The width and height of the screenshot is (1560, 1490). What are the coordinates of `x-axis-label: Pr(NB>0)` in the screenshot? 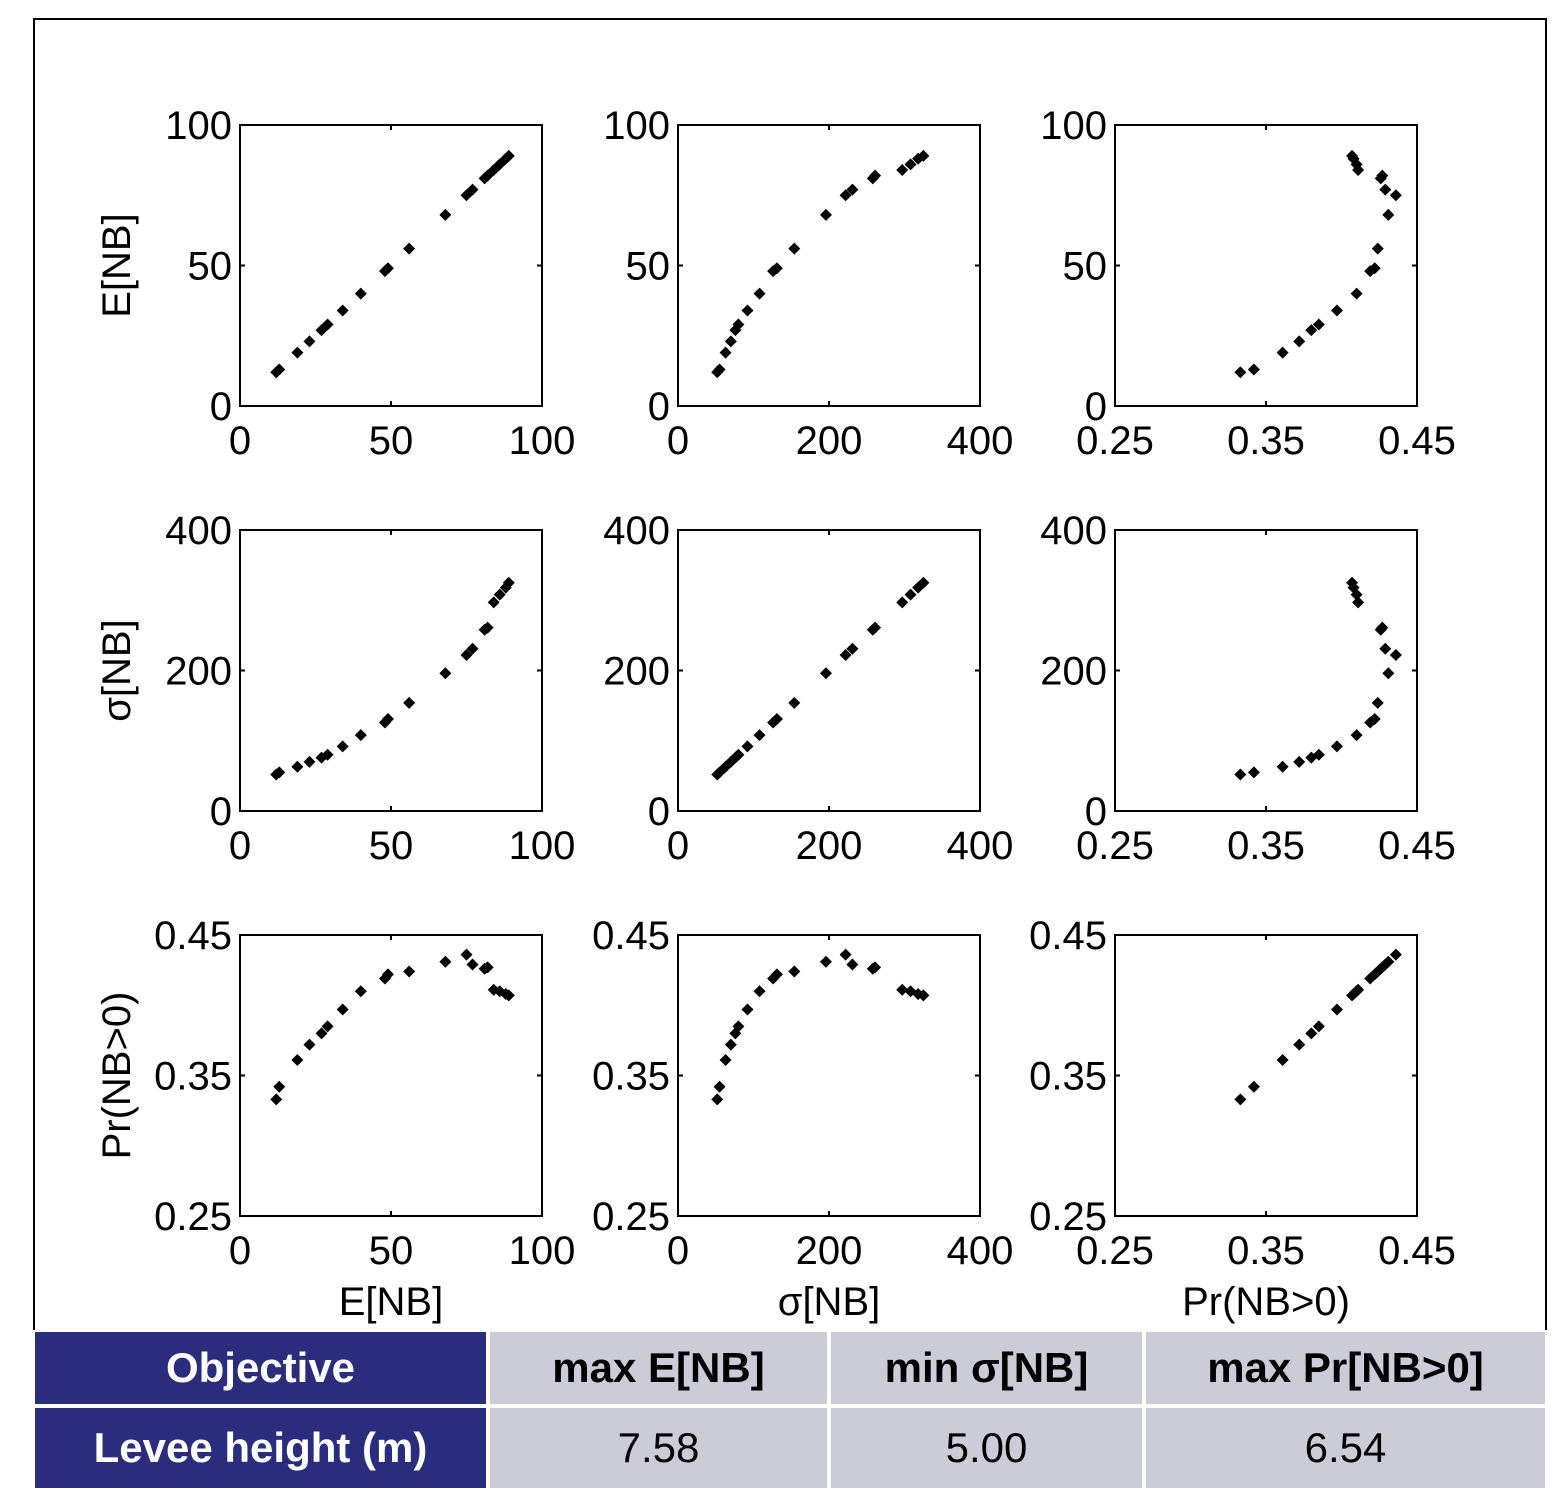 It's located at (1266, 1302).